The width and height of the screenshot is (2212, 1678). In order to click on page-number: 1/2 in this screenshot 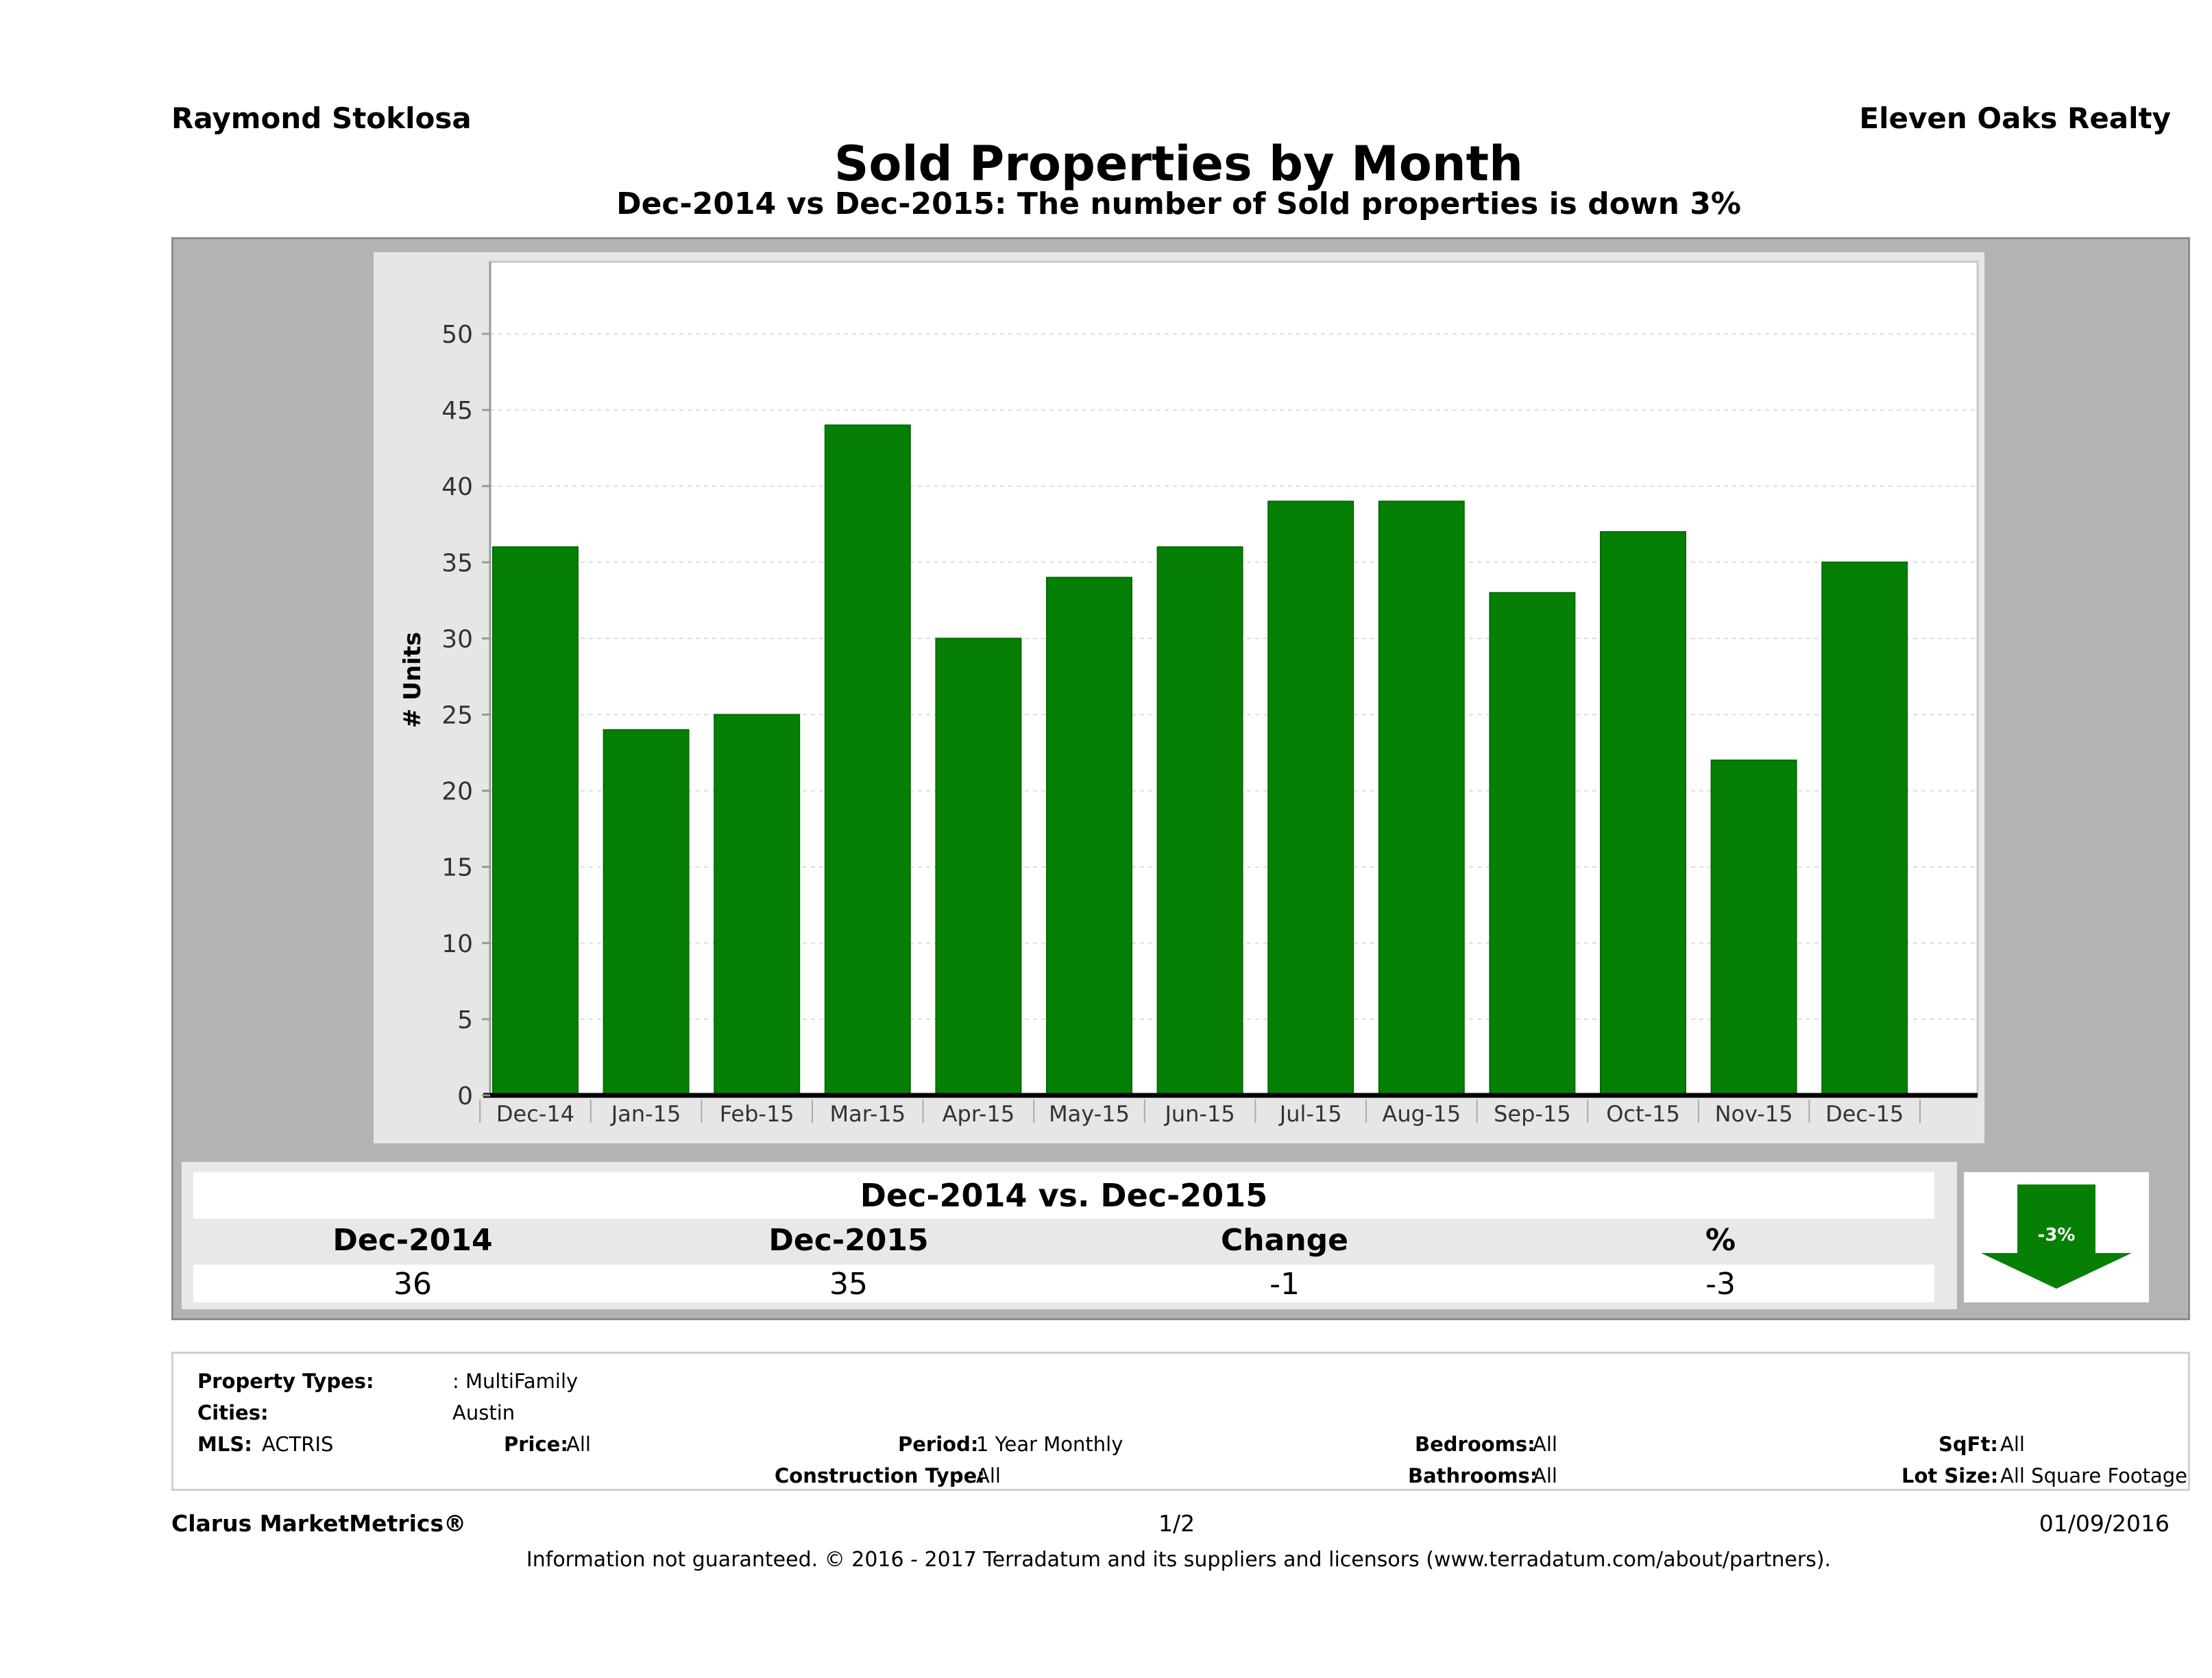, I will do `click(1176, 1523)`.